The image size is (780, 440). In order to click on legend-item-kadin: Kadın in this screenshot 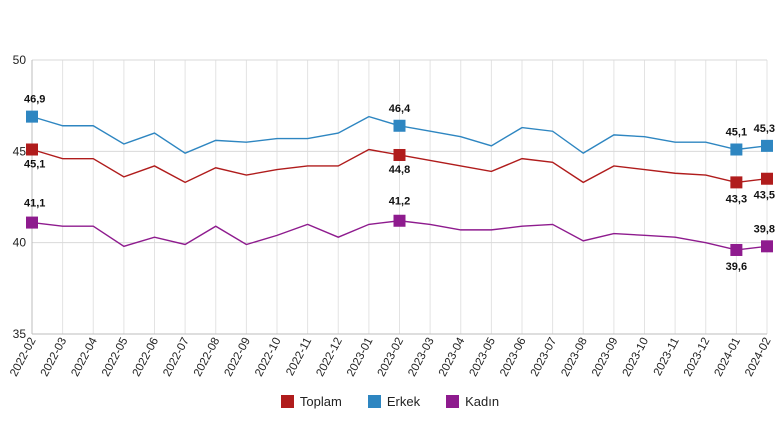, I will do `click(472, 401)`.